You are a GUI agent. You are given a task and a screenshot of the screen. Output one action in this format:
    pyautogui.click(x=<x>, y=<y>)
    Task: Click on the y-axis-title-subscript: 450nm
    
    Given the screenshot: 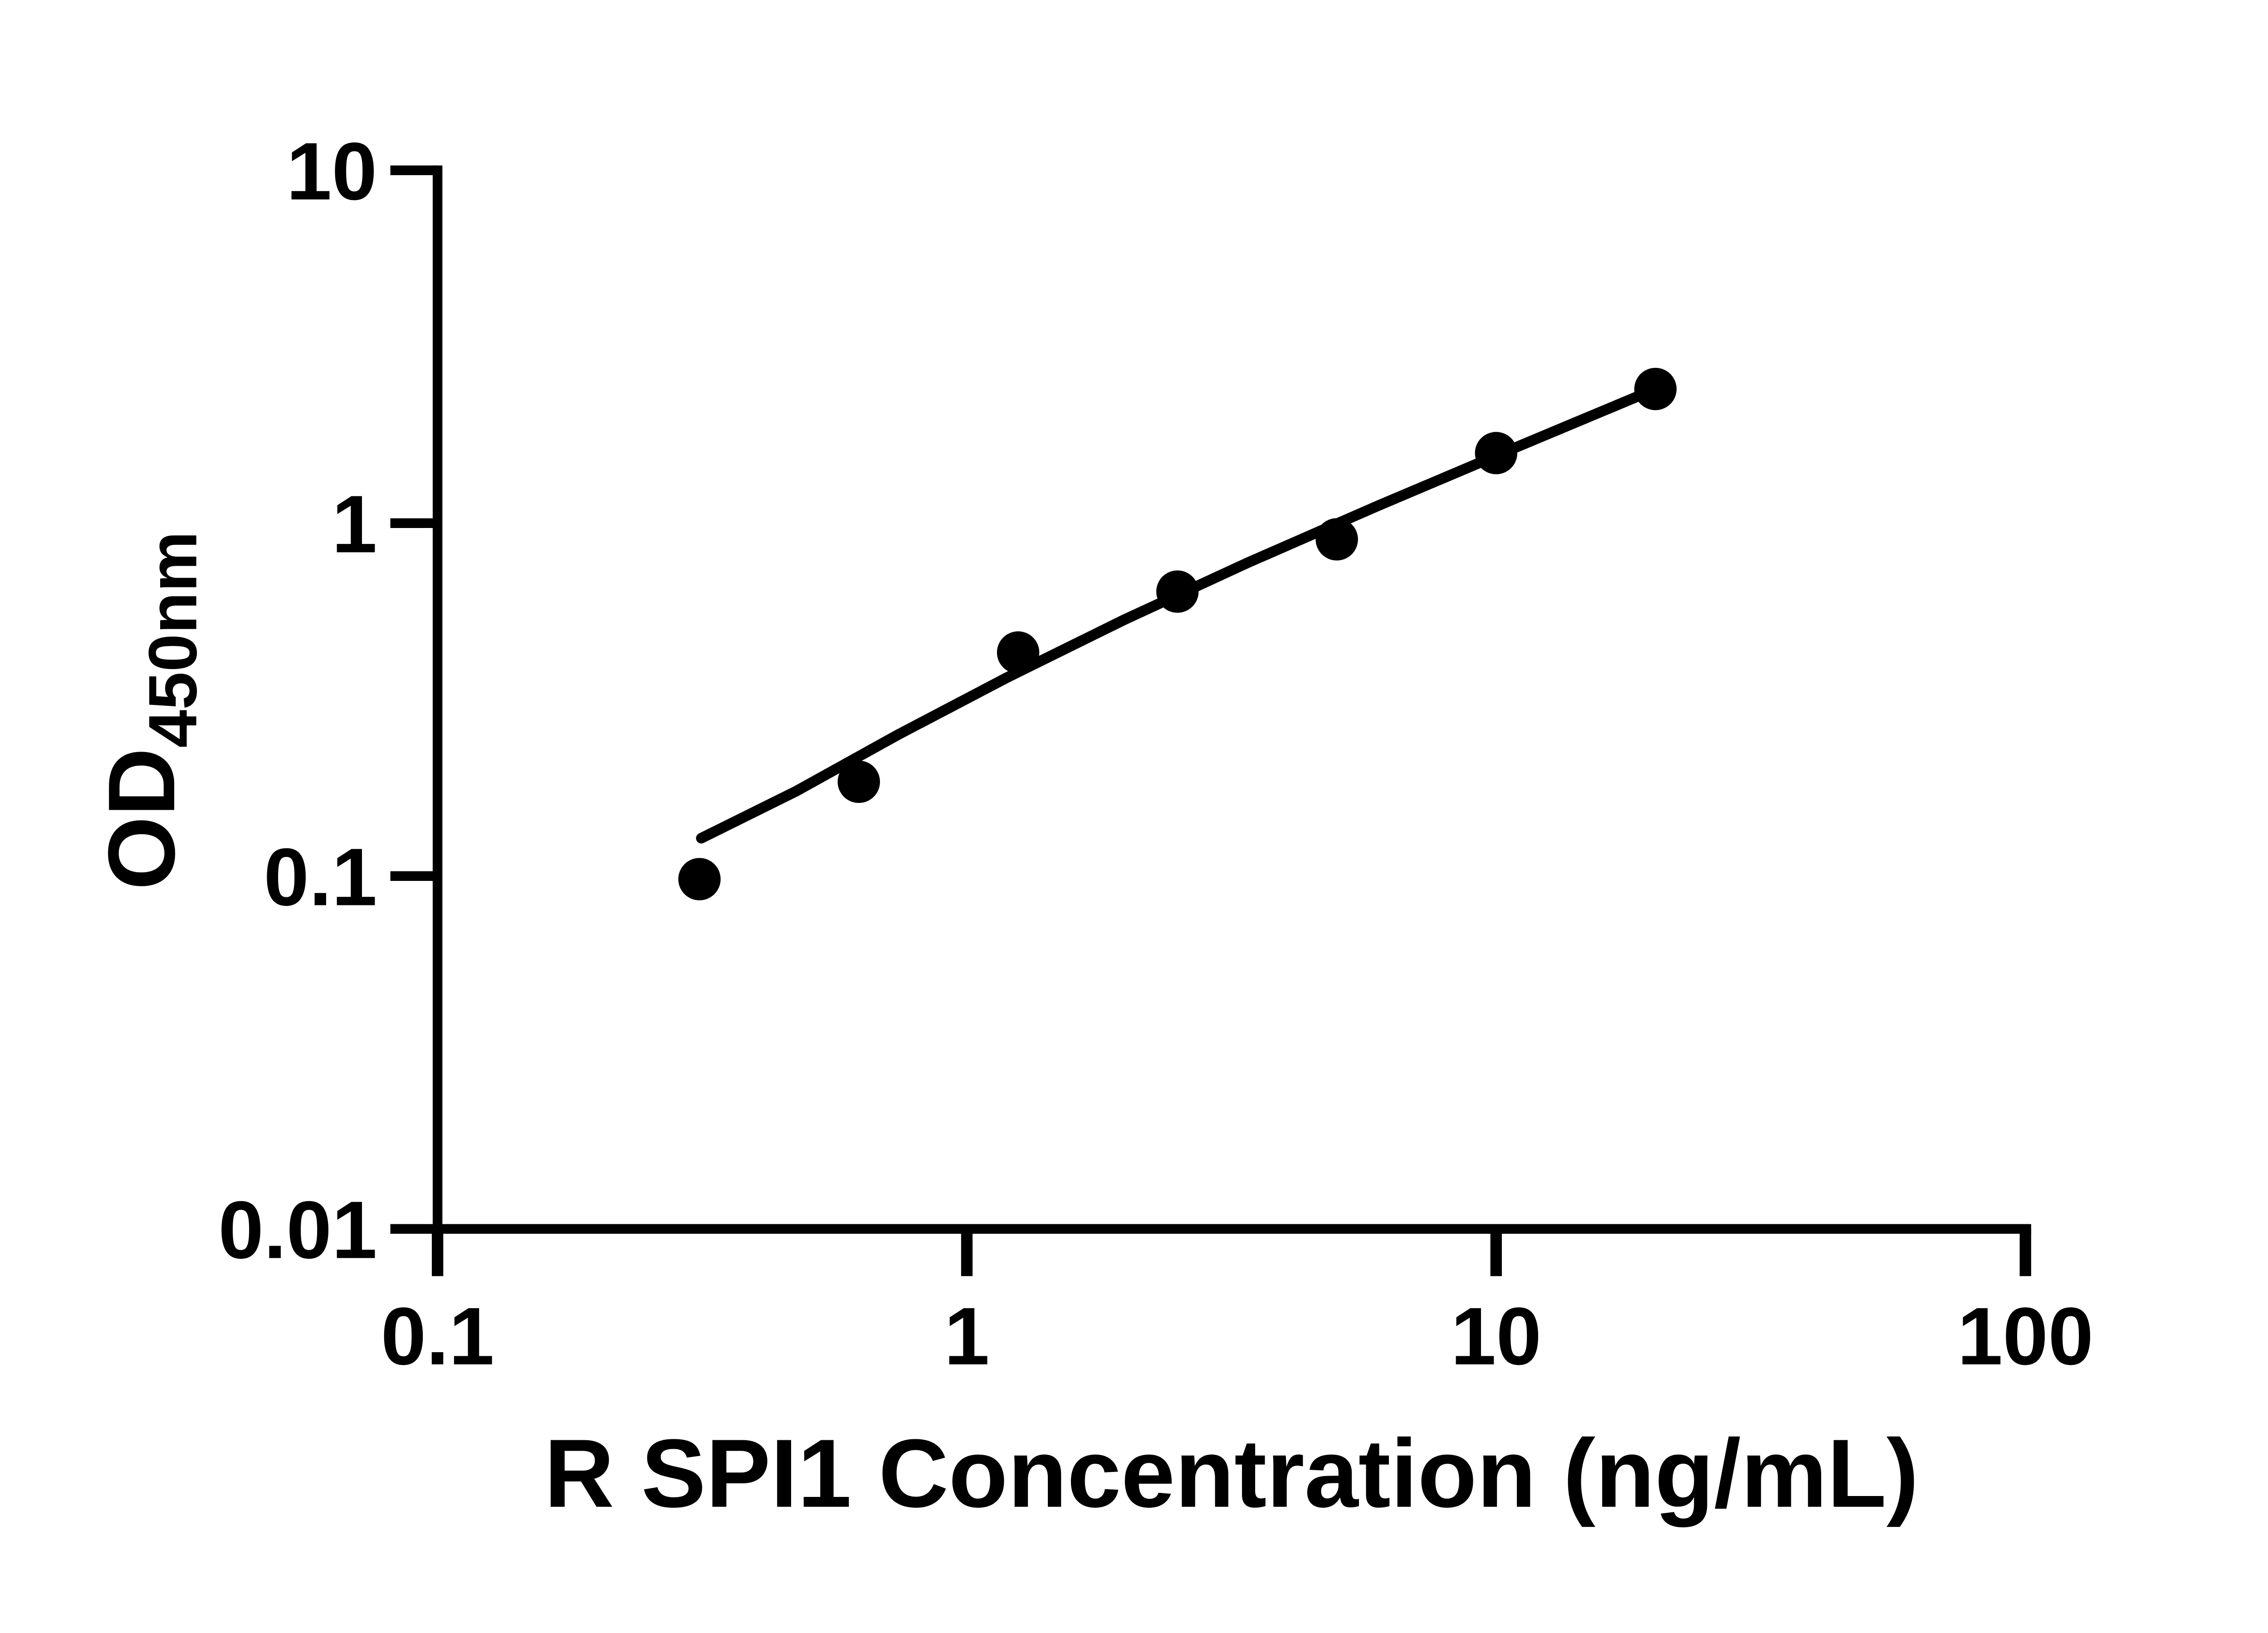 What is the action you would take?
    pyautogui.click(x=173, y=639)
    